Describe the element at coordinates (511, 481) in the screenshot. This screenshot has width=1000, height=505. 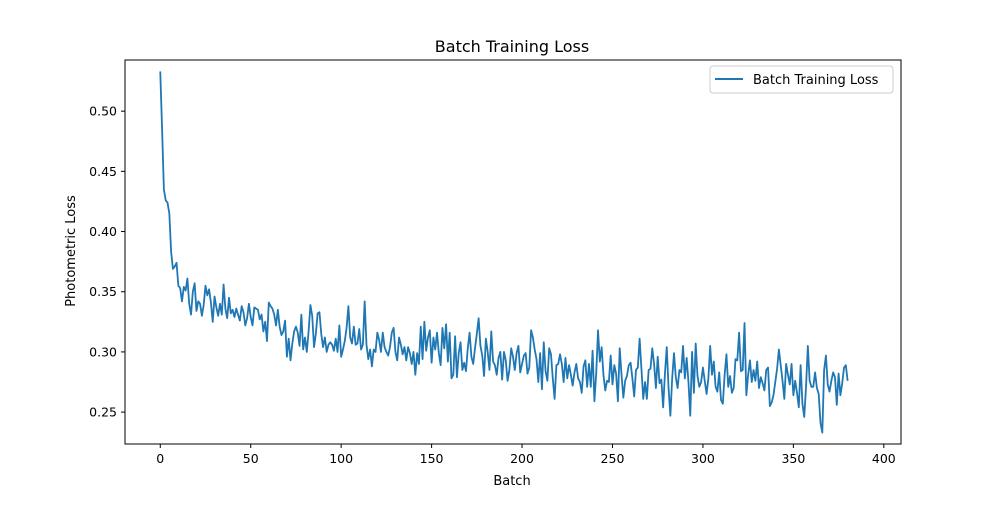
I see `x-axis-label: Batch` at that location.